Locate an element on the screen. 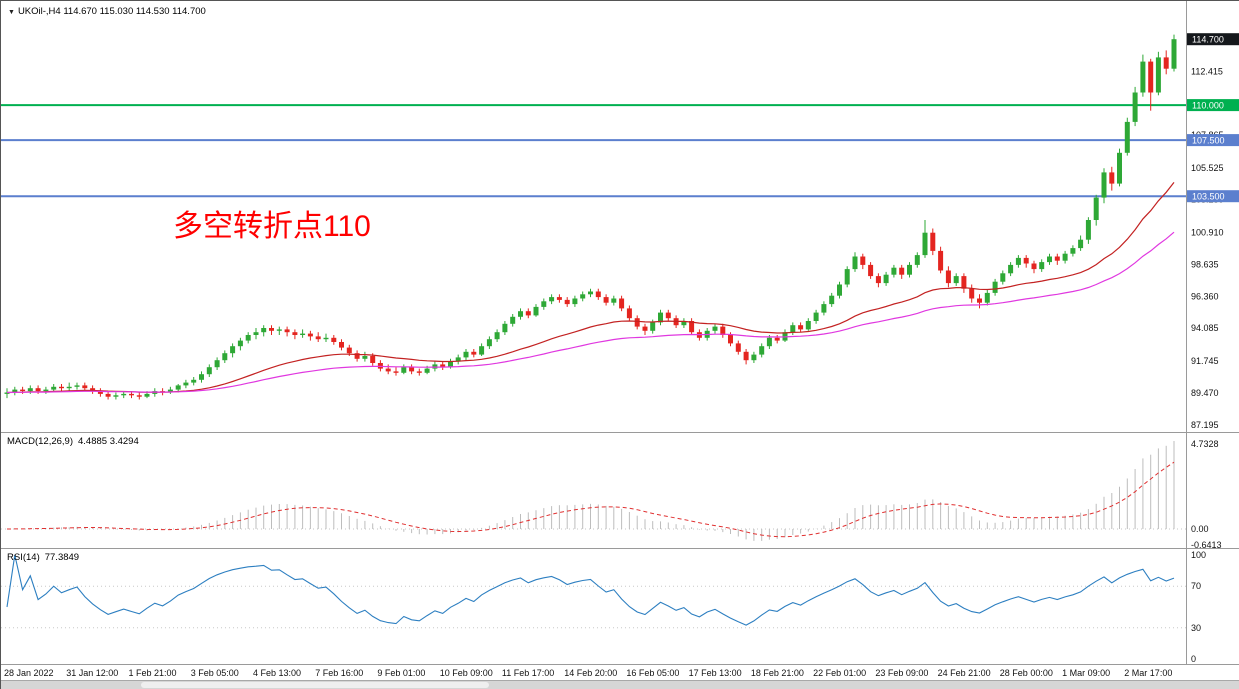 This screenshot has height=689, width=1239. time-axis-label: 23 Feb 09:00 is located at coordinates (901, 673).